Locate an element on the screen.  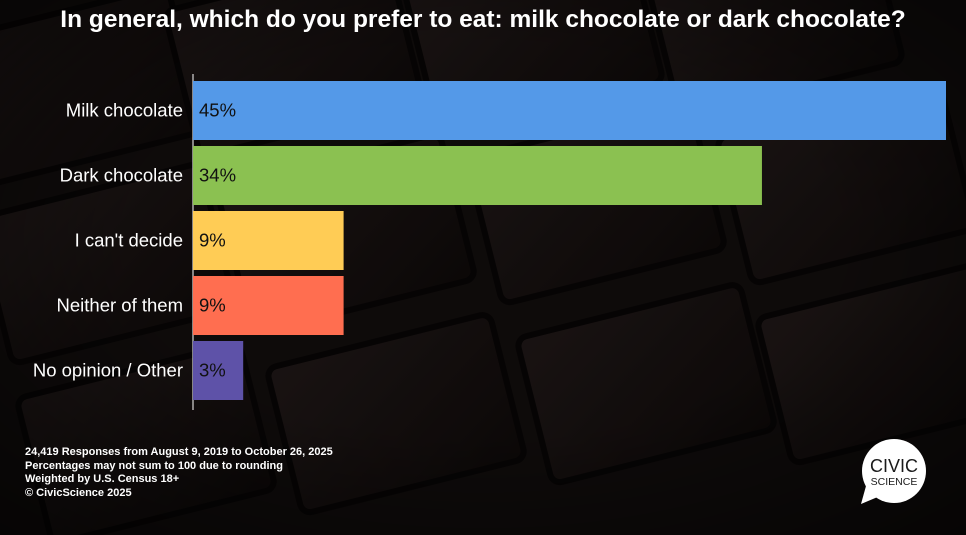
speech-bubble-icon is located at coordinates (893, 471).